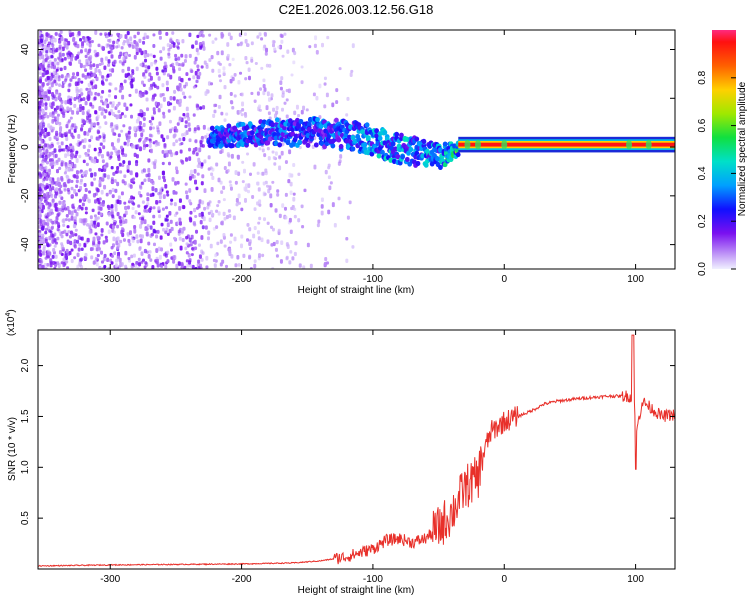 The height and width of the screenshot is (600, 750). What do you see at coordinates (25, 467) in the screenshot?
I see `y-tick-label: 1.0` at bounding box center [25, 467].